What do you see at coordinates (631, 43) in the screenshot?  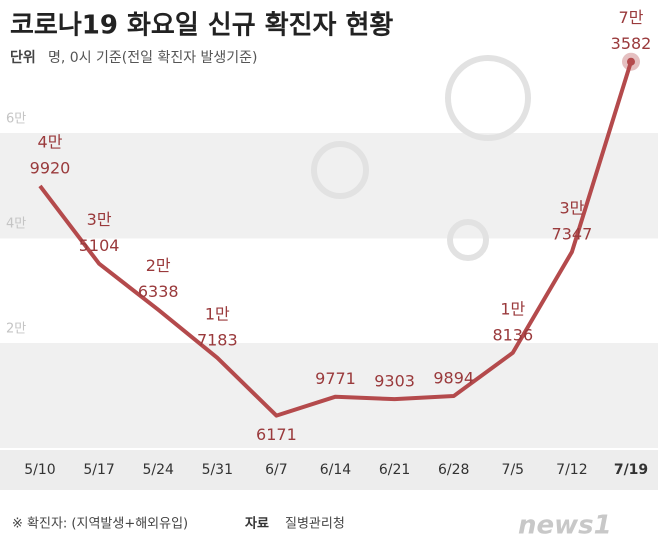 I see `data-label: 3582` at bounding box center [631, 43].